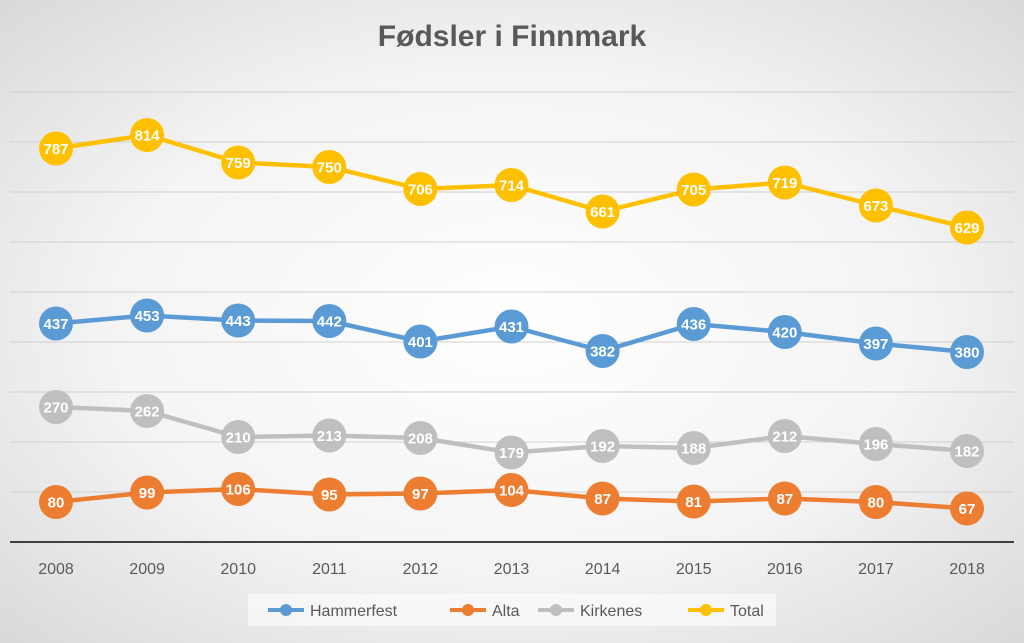 Image resolution: width=1024 pixels, height=643 pixels. What do you see at coordinates (238, 438) in the screenshot?
I see `data-label-kirkenes: 210` at bounding box center [238, 438].